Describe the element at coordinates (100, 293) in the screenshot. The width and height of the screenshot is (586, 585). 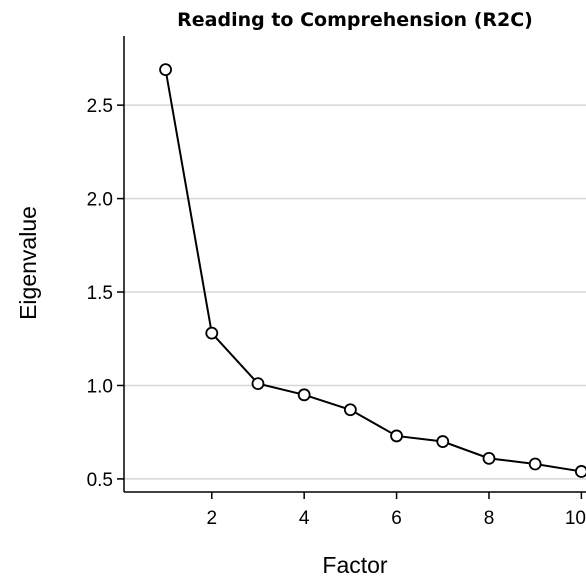
I see `y-tick-label: 1.5` at that location.